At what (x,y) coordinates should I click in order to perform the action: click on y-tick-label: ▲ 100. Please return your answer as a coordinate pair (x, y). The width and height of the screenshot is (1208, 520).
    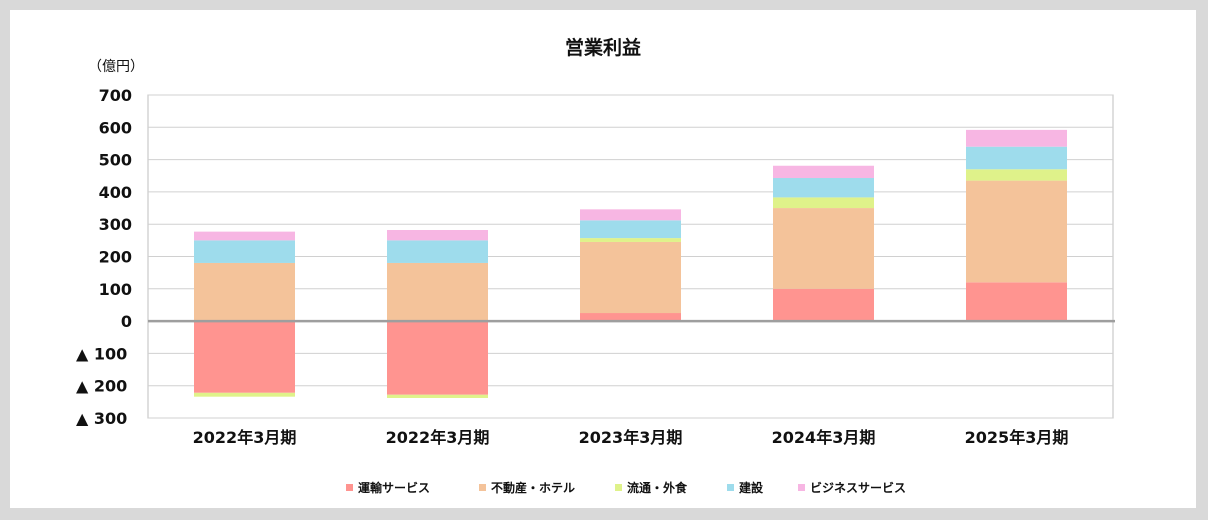
    Looking at the image, I should click on (101, 353).